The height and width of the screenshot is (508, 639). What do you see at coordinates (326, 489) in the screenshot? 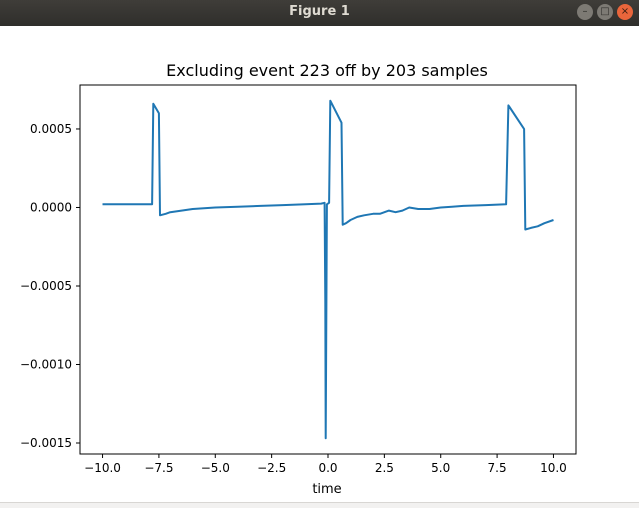
I see `x-axis-label: time` at bounding box center [326, 489].